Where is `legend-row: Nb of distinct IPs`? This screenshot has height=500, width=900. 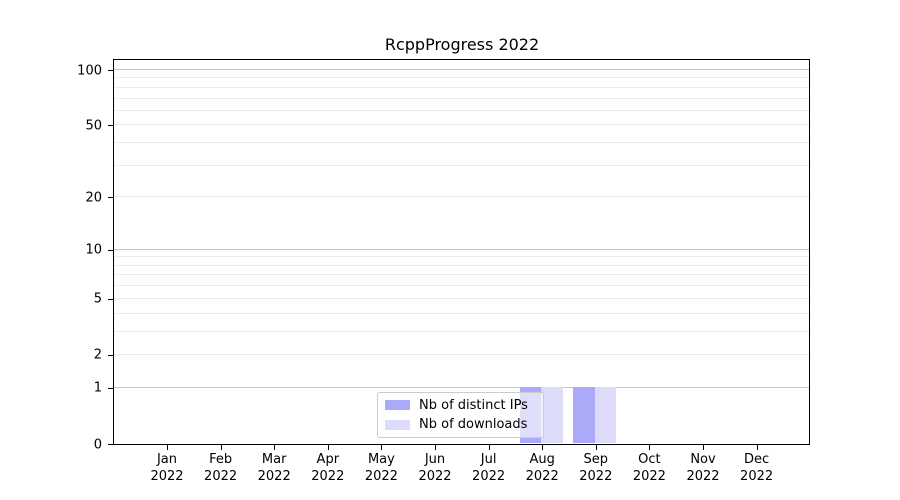
legend-row: Nb of distinct IPs is located at coordinates (460, 405).